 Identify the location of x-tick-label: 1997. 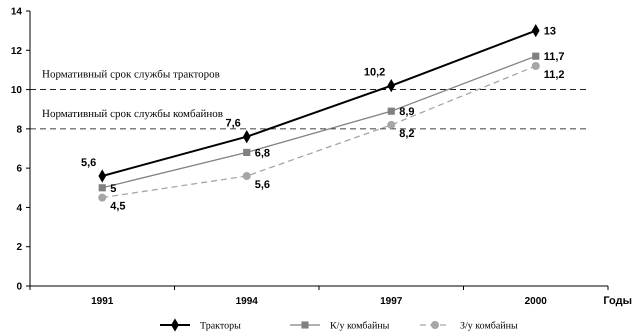
(391, 301).